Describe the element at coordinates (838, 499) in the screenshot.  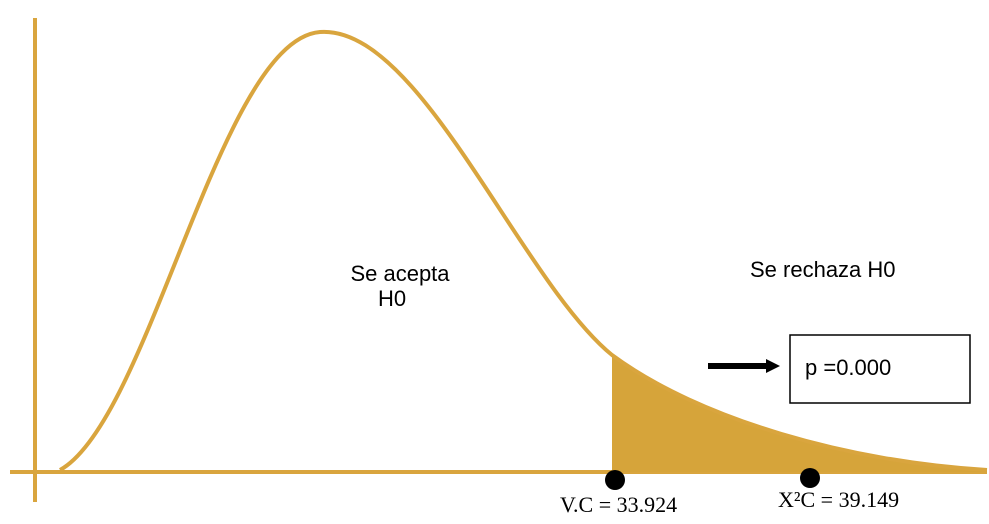
I see `statistic-label: X²C = 39.149` at that location.